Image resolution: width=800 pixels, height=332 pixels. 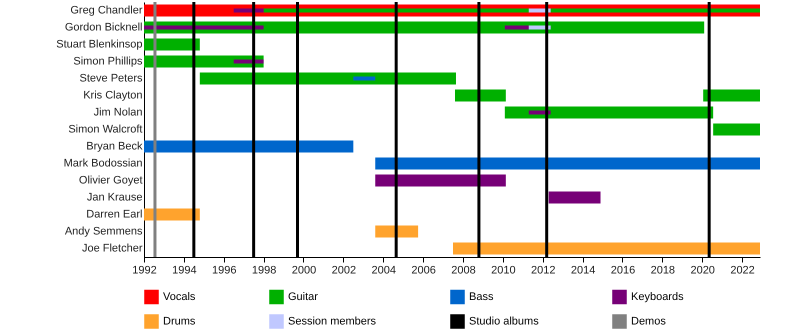 I want to click on legend-label: Session members, so click(x=332, y=322).